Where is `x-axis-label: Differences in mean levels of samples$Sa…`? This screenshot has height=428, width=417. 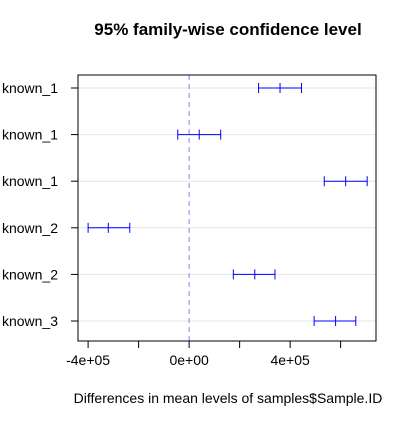
x-axis-label: Differences in mean levels of samples$Sa… is located at coordinates (228, 398).